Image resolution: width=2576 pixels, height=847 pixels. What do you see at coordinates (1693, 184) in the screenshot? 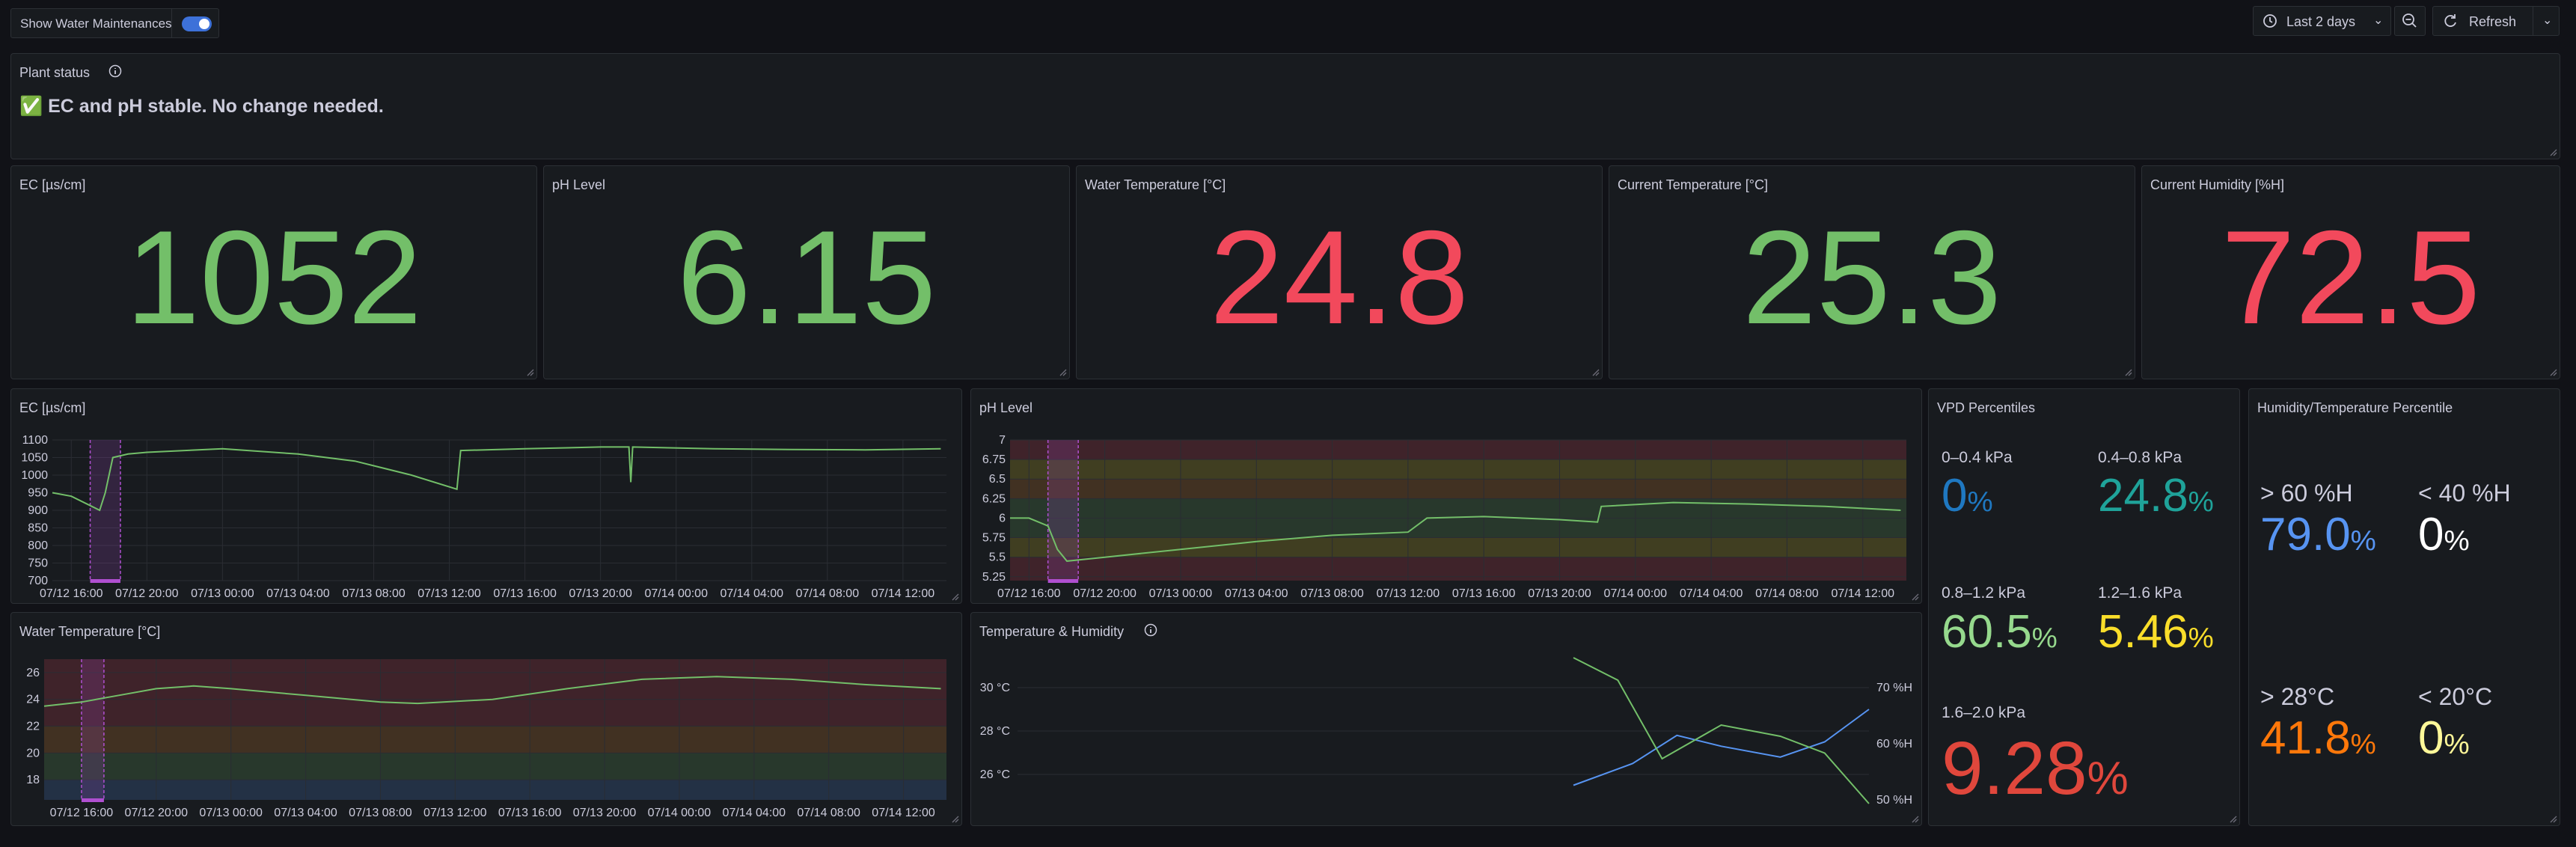
I see `panel-title: Current Temperature [°C]` at bounding box center [1693, 184].